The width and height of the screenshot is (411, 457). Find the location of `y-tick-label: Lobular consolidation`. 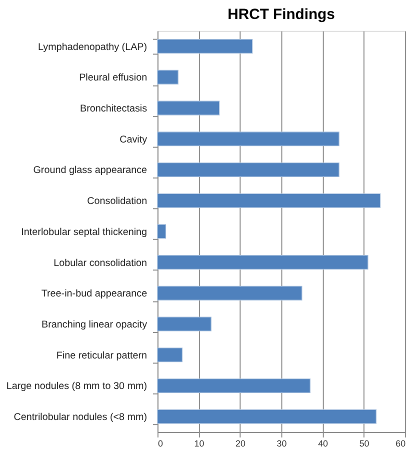

y-tick-label: Lobular consolidation is located at coordinates (101, 263).